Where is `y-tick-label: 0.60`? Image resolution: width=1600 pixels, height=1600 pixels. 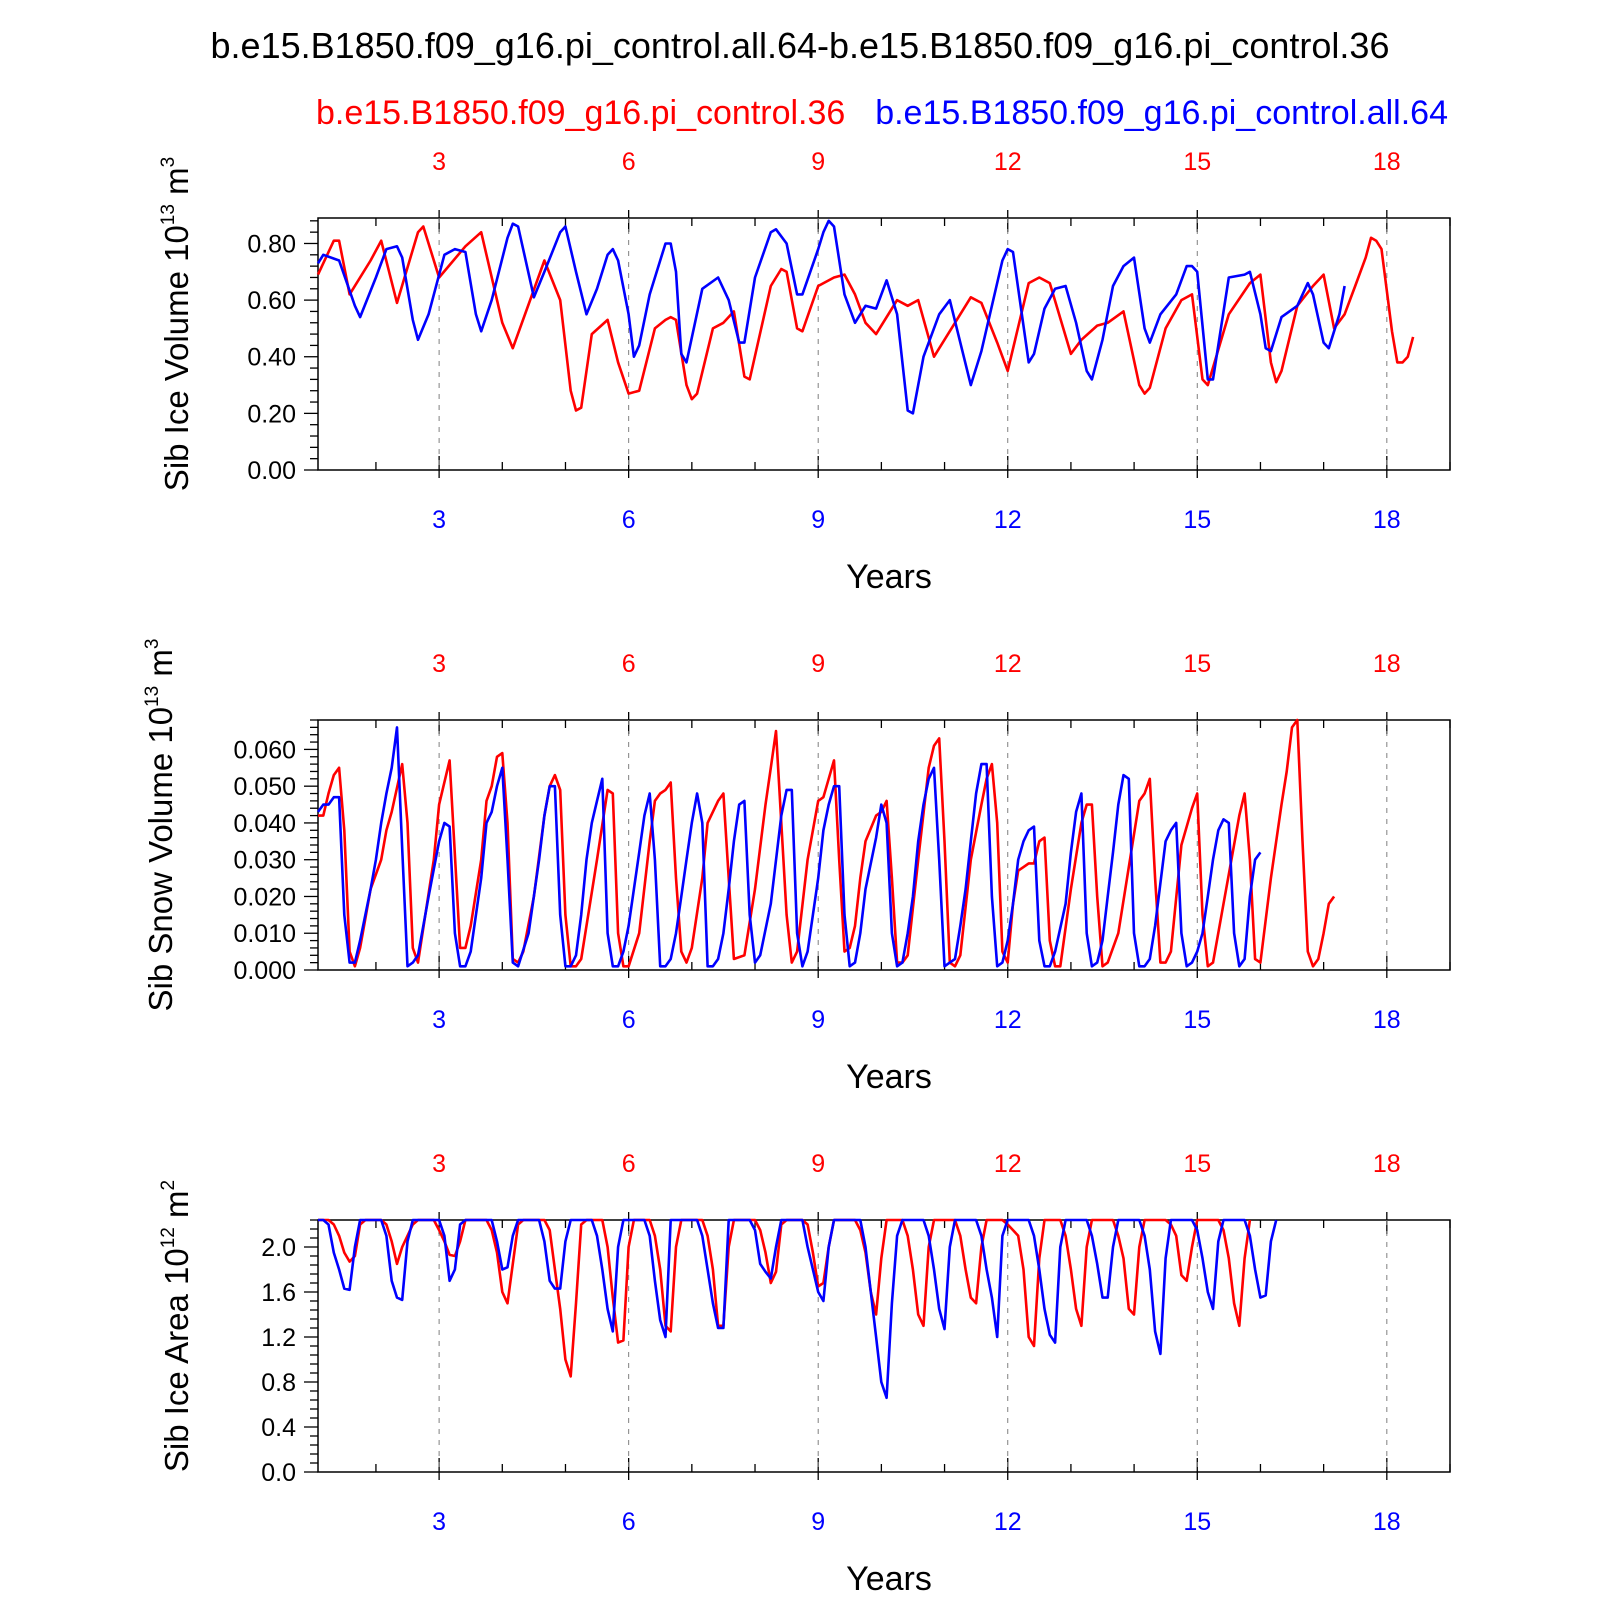 y-tick-label: 0.60 is located at coordinates (271, 301).